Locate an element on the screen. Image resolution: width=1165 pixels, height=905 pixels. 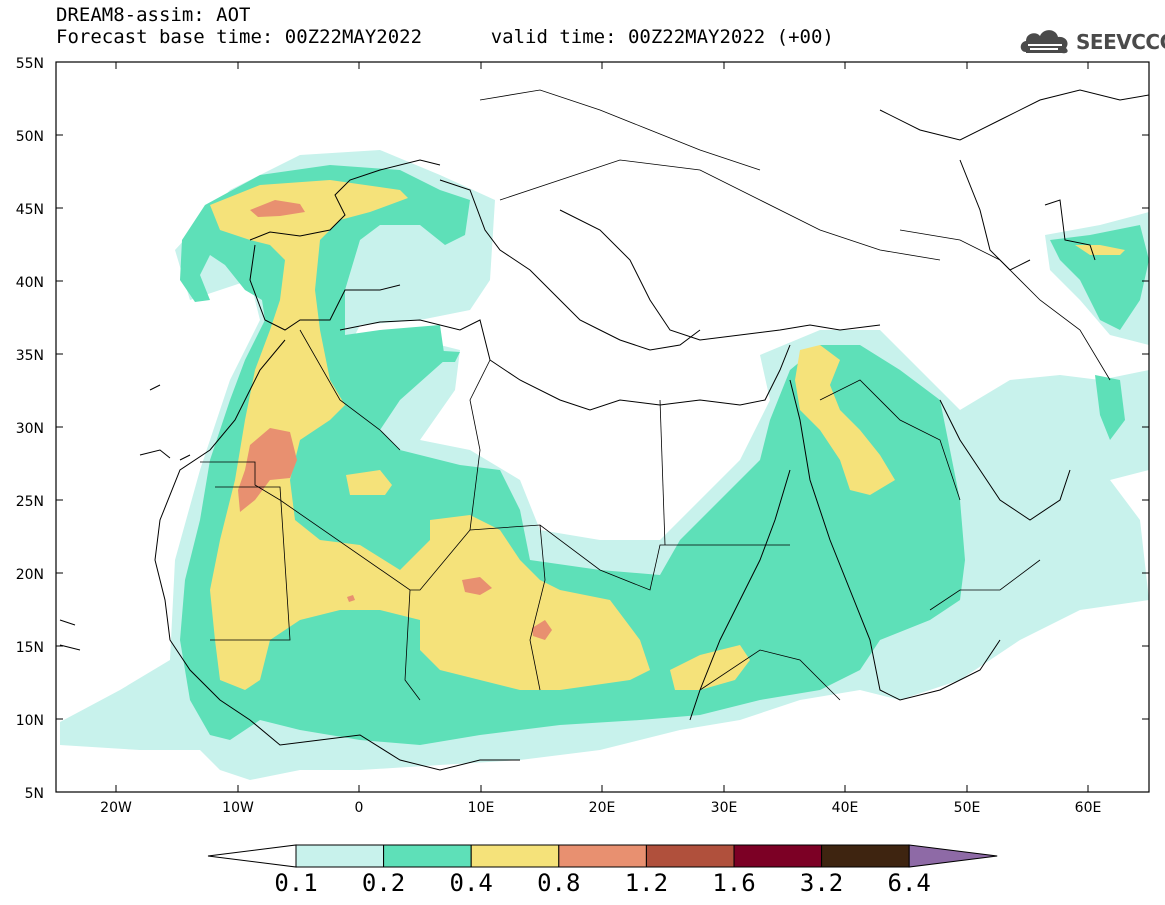
lon-label: 0 is located at coordinates (359, 808).